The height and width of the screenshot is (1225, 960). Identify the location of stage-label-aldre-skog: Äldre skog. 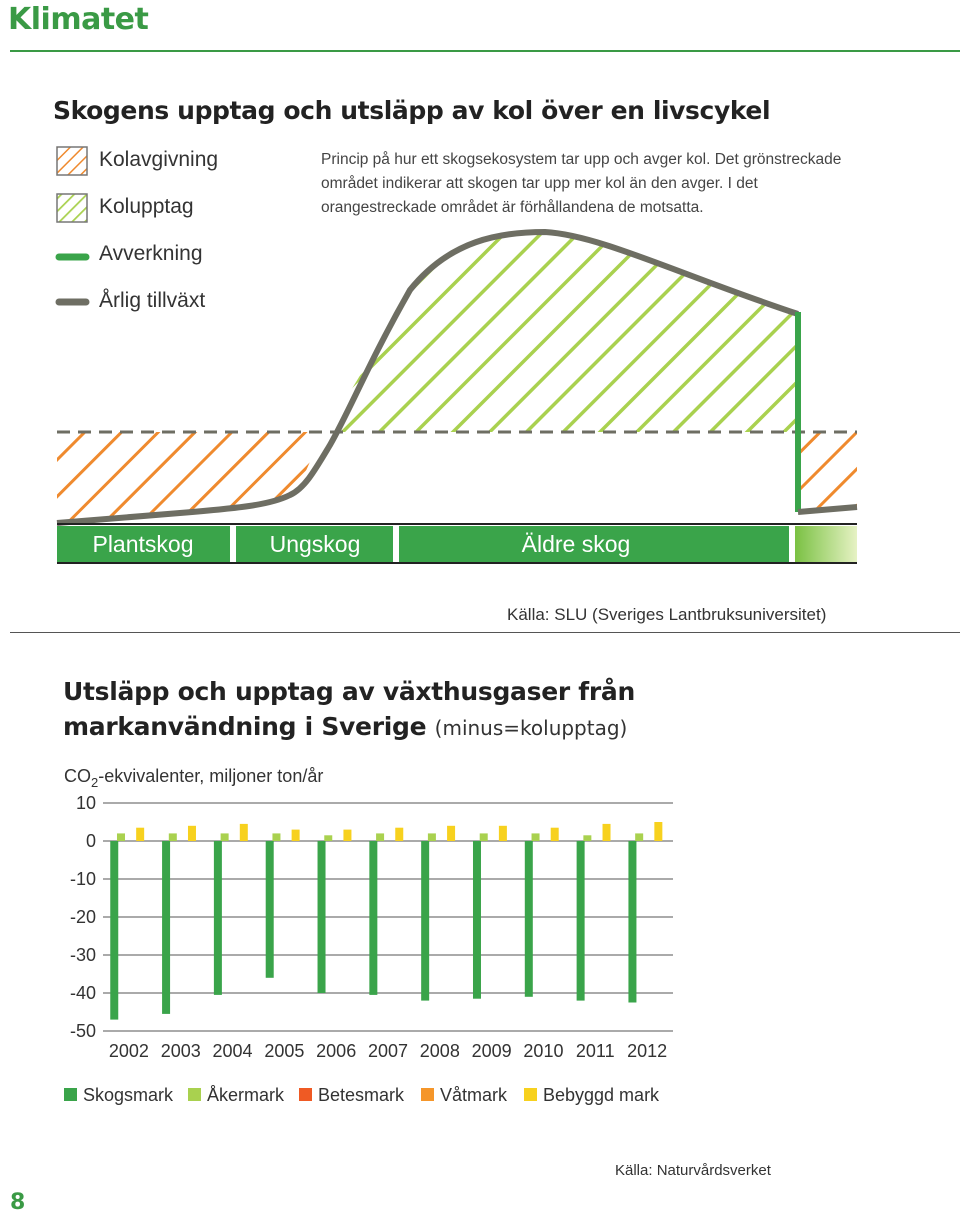
(576, 544).